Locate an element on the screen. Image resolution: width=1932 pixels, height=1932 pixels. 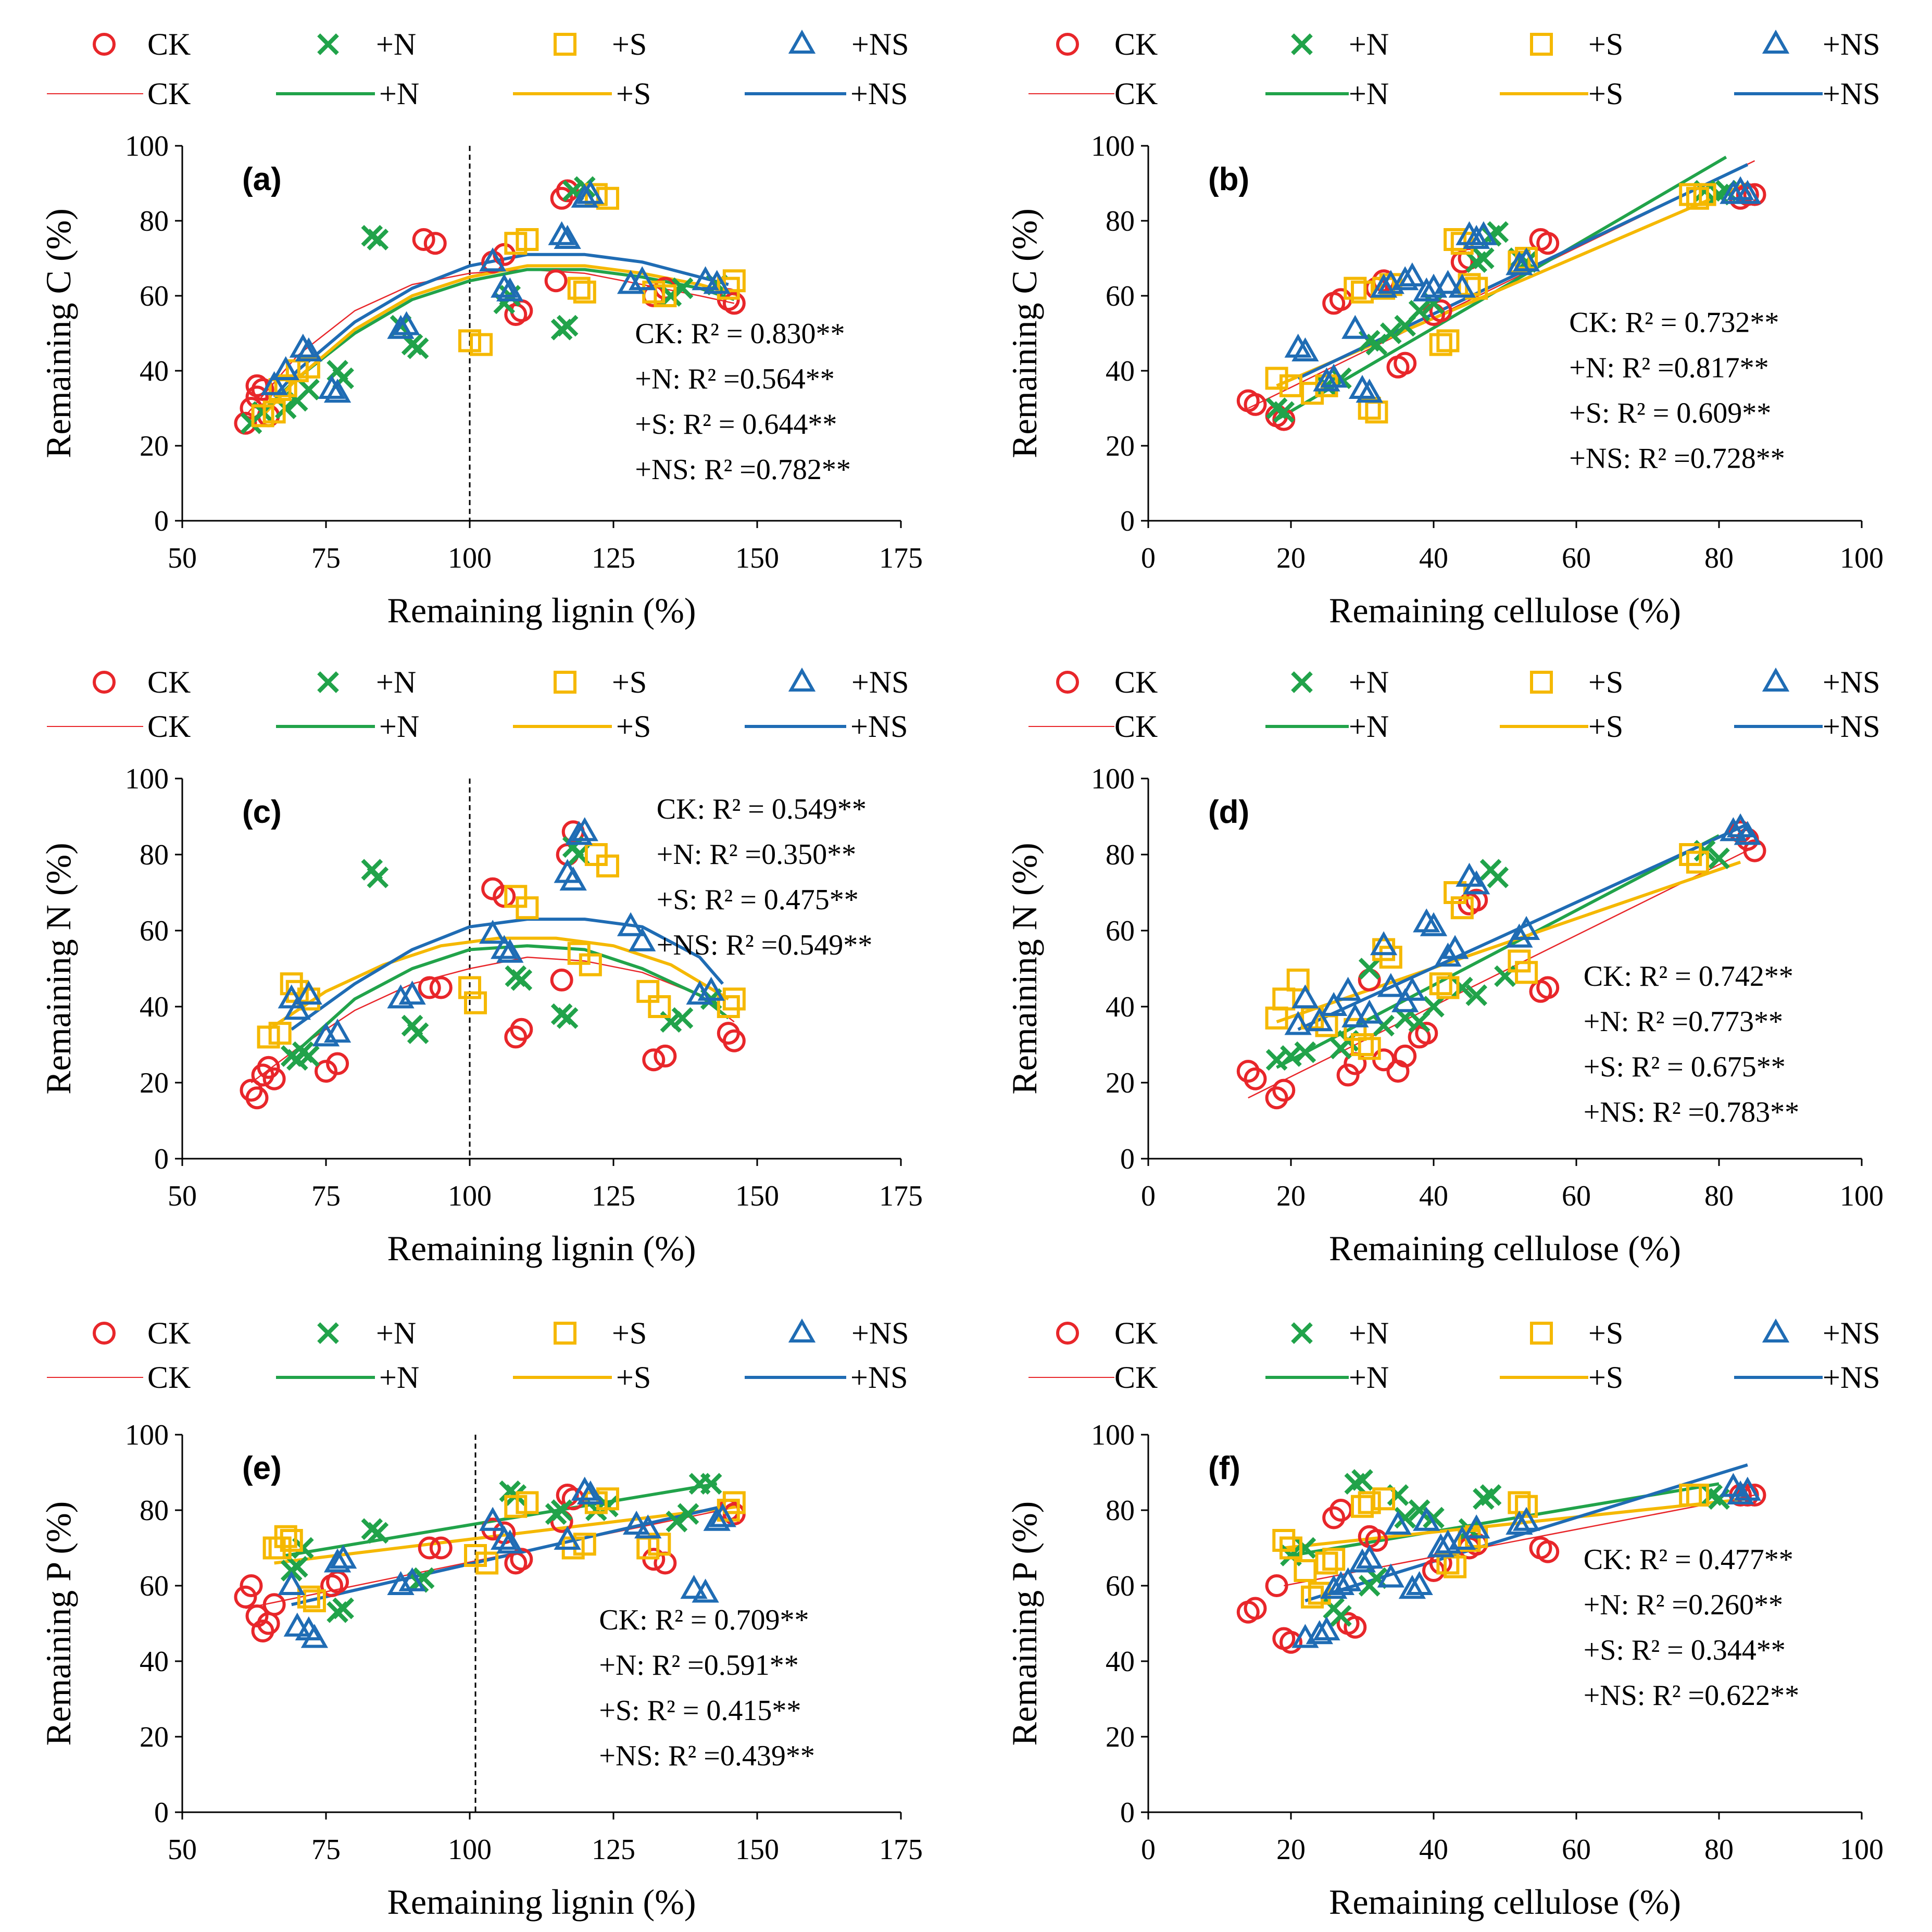
x-tick-label: 50 is located at coordinates (182, 1850).